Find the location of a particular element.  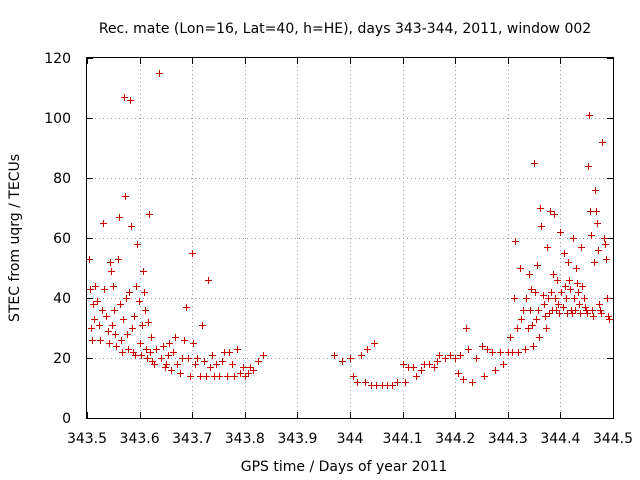

y-tick-label: 120 is located at coordinates (57, 59).